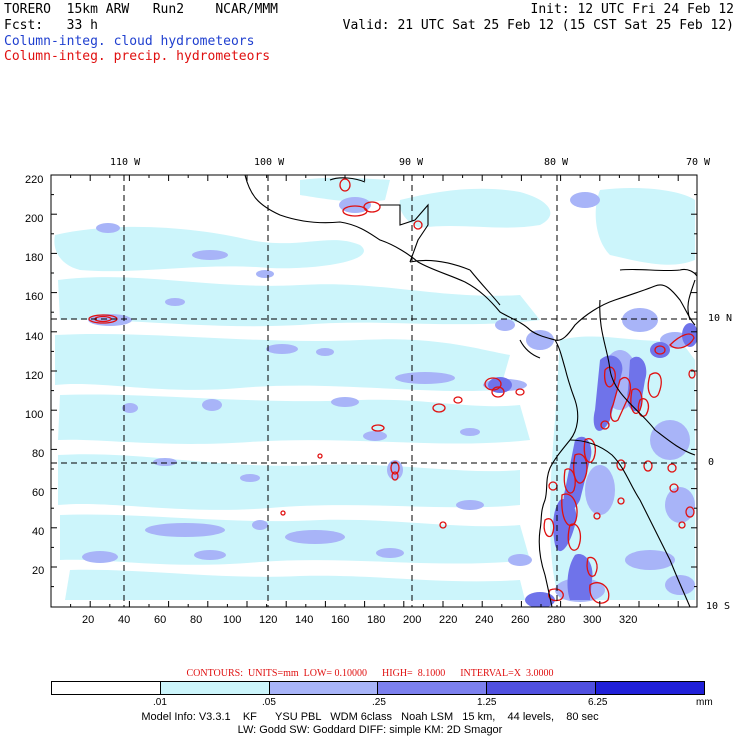 The width and height of the screenshot is (740, 740). What do you see at coordinates (168, 9) in the screenshot?
I see `run-label: Run2` at bounding box center [168, 9].